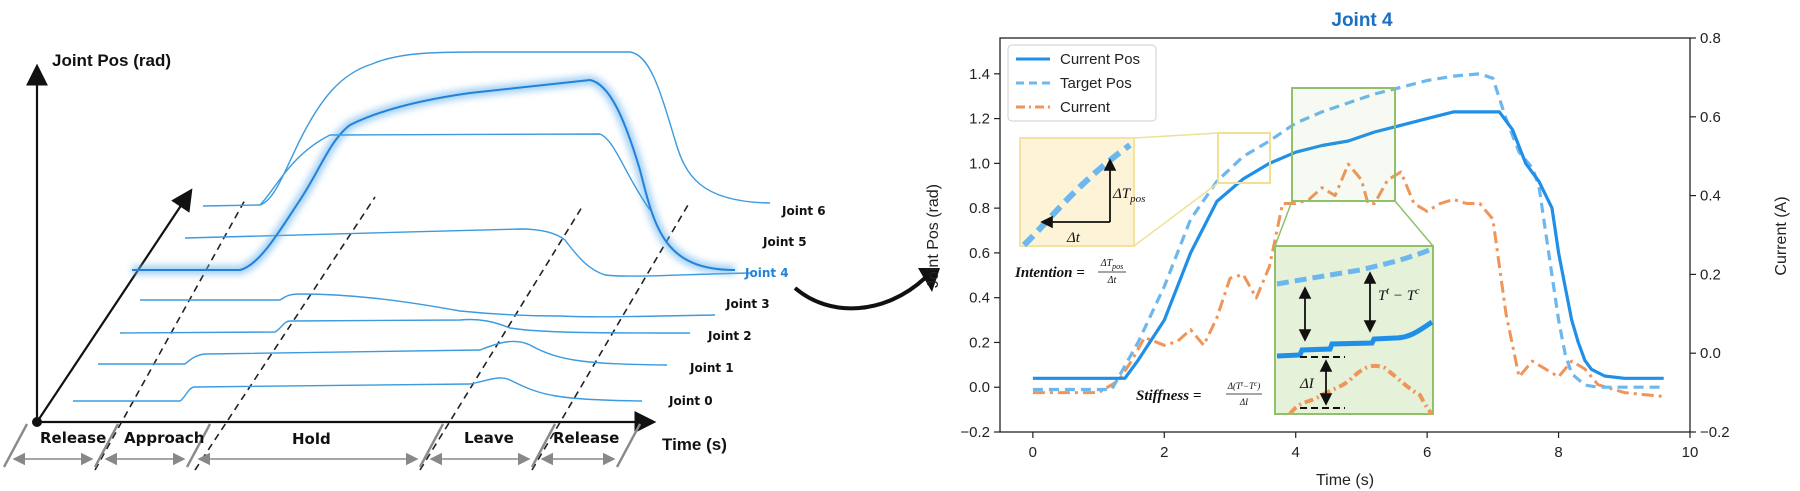 The width and height of the screenshot is (1800, 491). Describe the element at coordinates (1243, 385) in the screenshot. I see `stiffness-numerator: Δ(Tt−Tc)` at that location.